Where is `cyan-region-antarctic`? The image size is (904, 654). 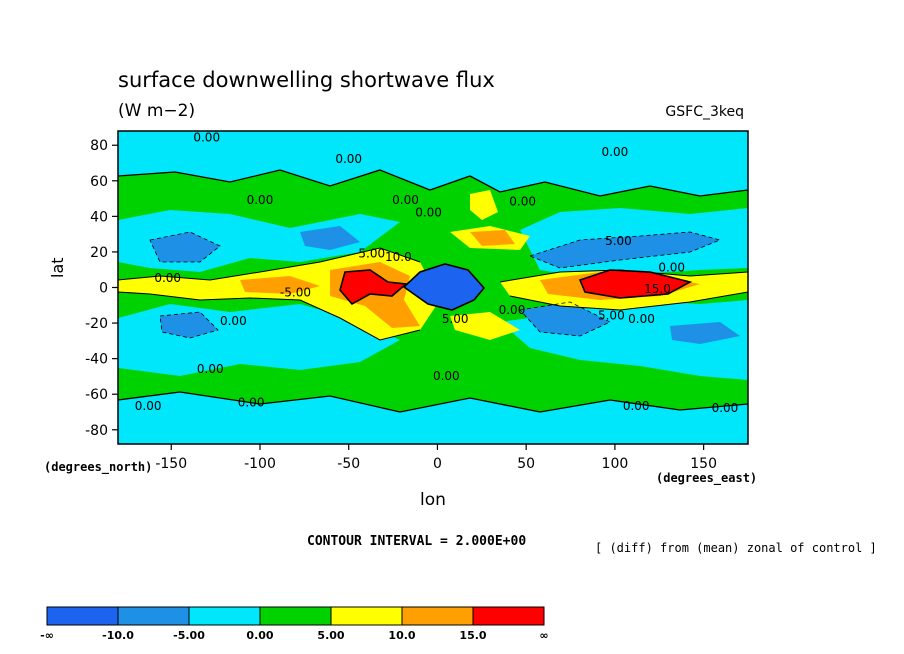
cyan-region-antarctic is located at coordinates (433, 418).